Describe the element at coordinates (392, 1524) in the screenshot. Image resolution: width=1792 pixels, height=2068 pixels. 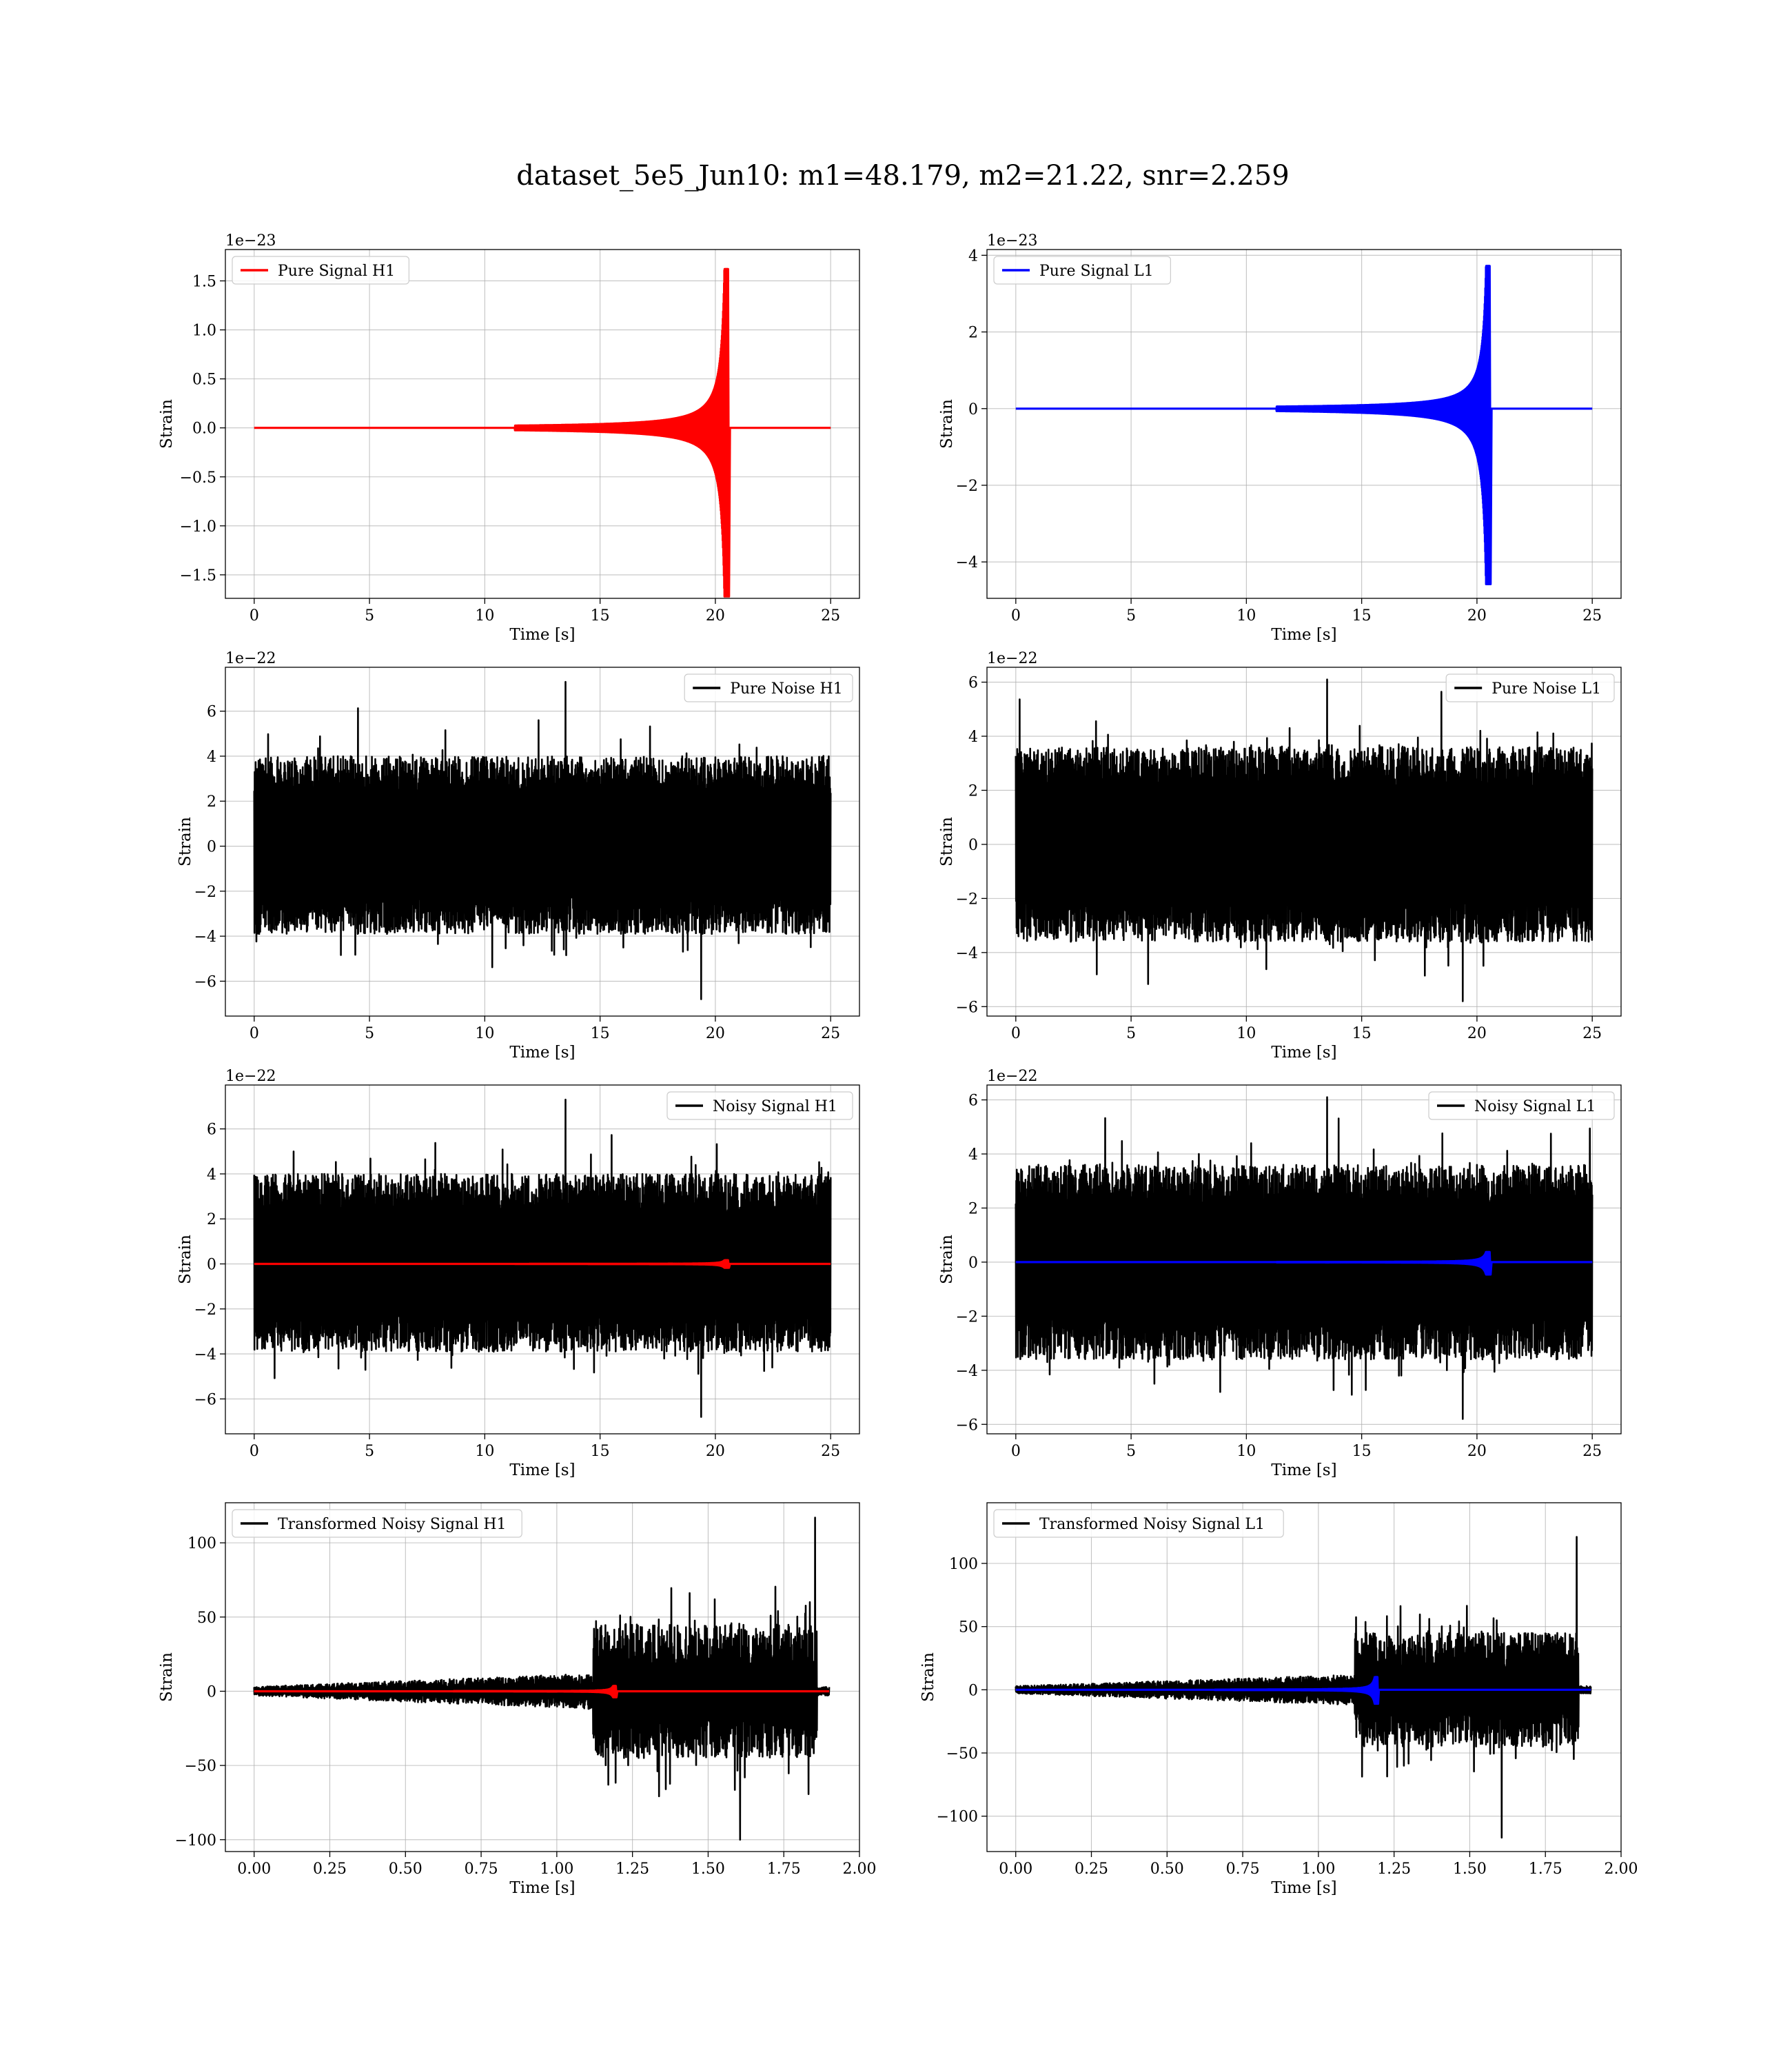
I see `legend-label: Transformed Noisy Signal H1` at that location.